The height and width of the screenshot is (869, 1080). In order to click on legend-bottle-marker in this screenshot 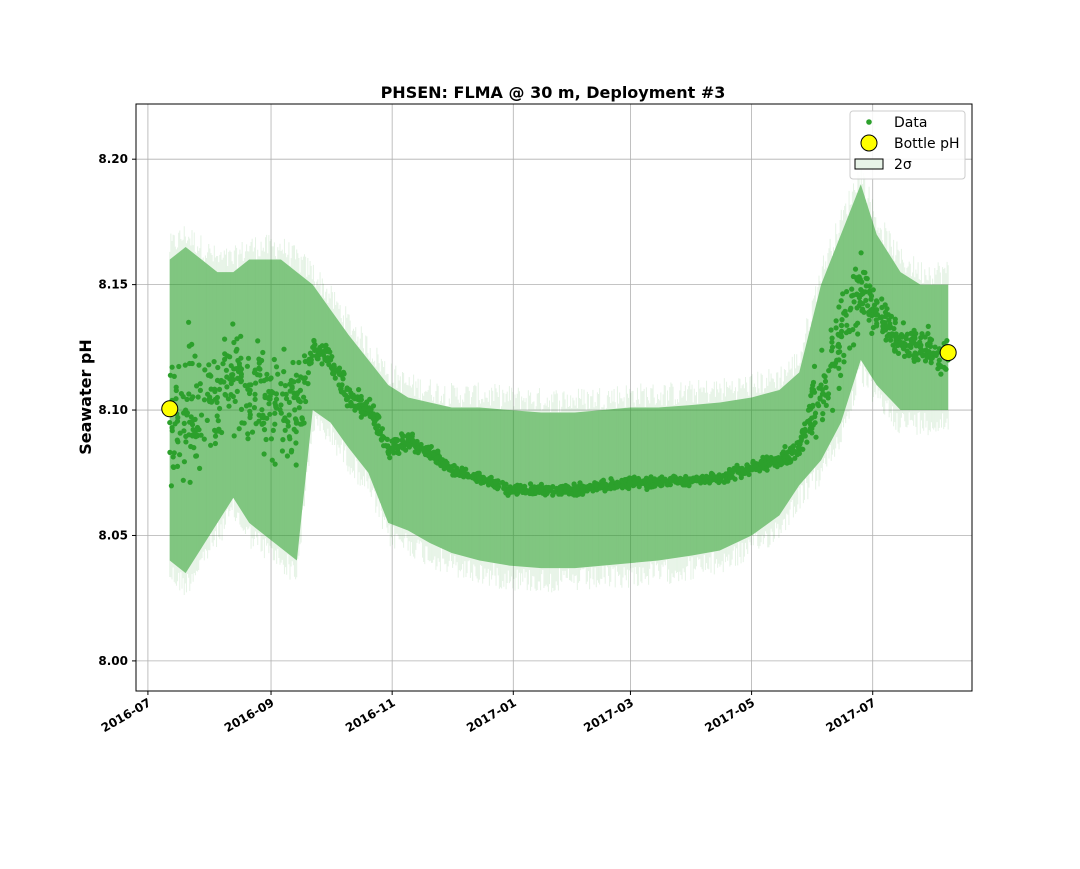, I will do `click(869, 143)`.